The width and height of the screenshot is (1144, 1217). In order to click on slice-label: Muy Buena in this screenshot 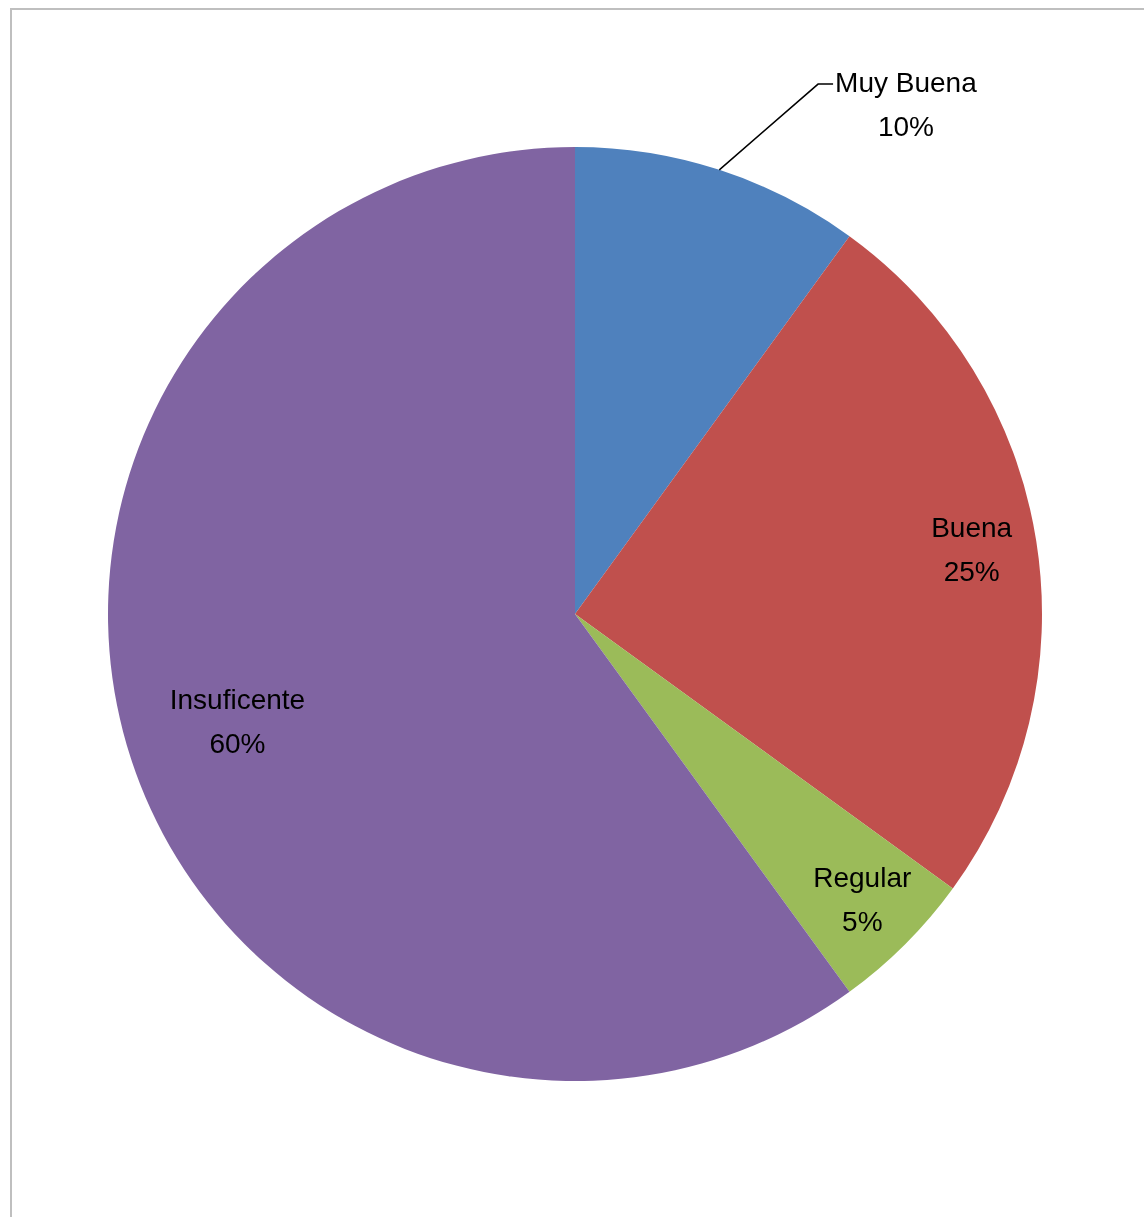, I will do `click(906, 82)`.